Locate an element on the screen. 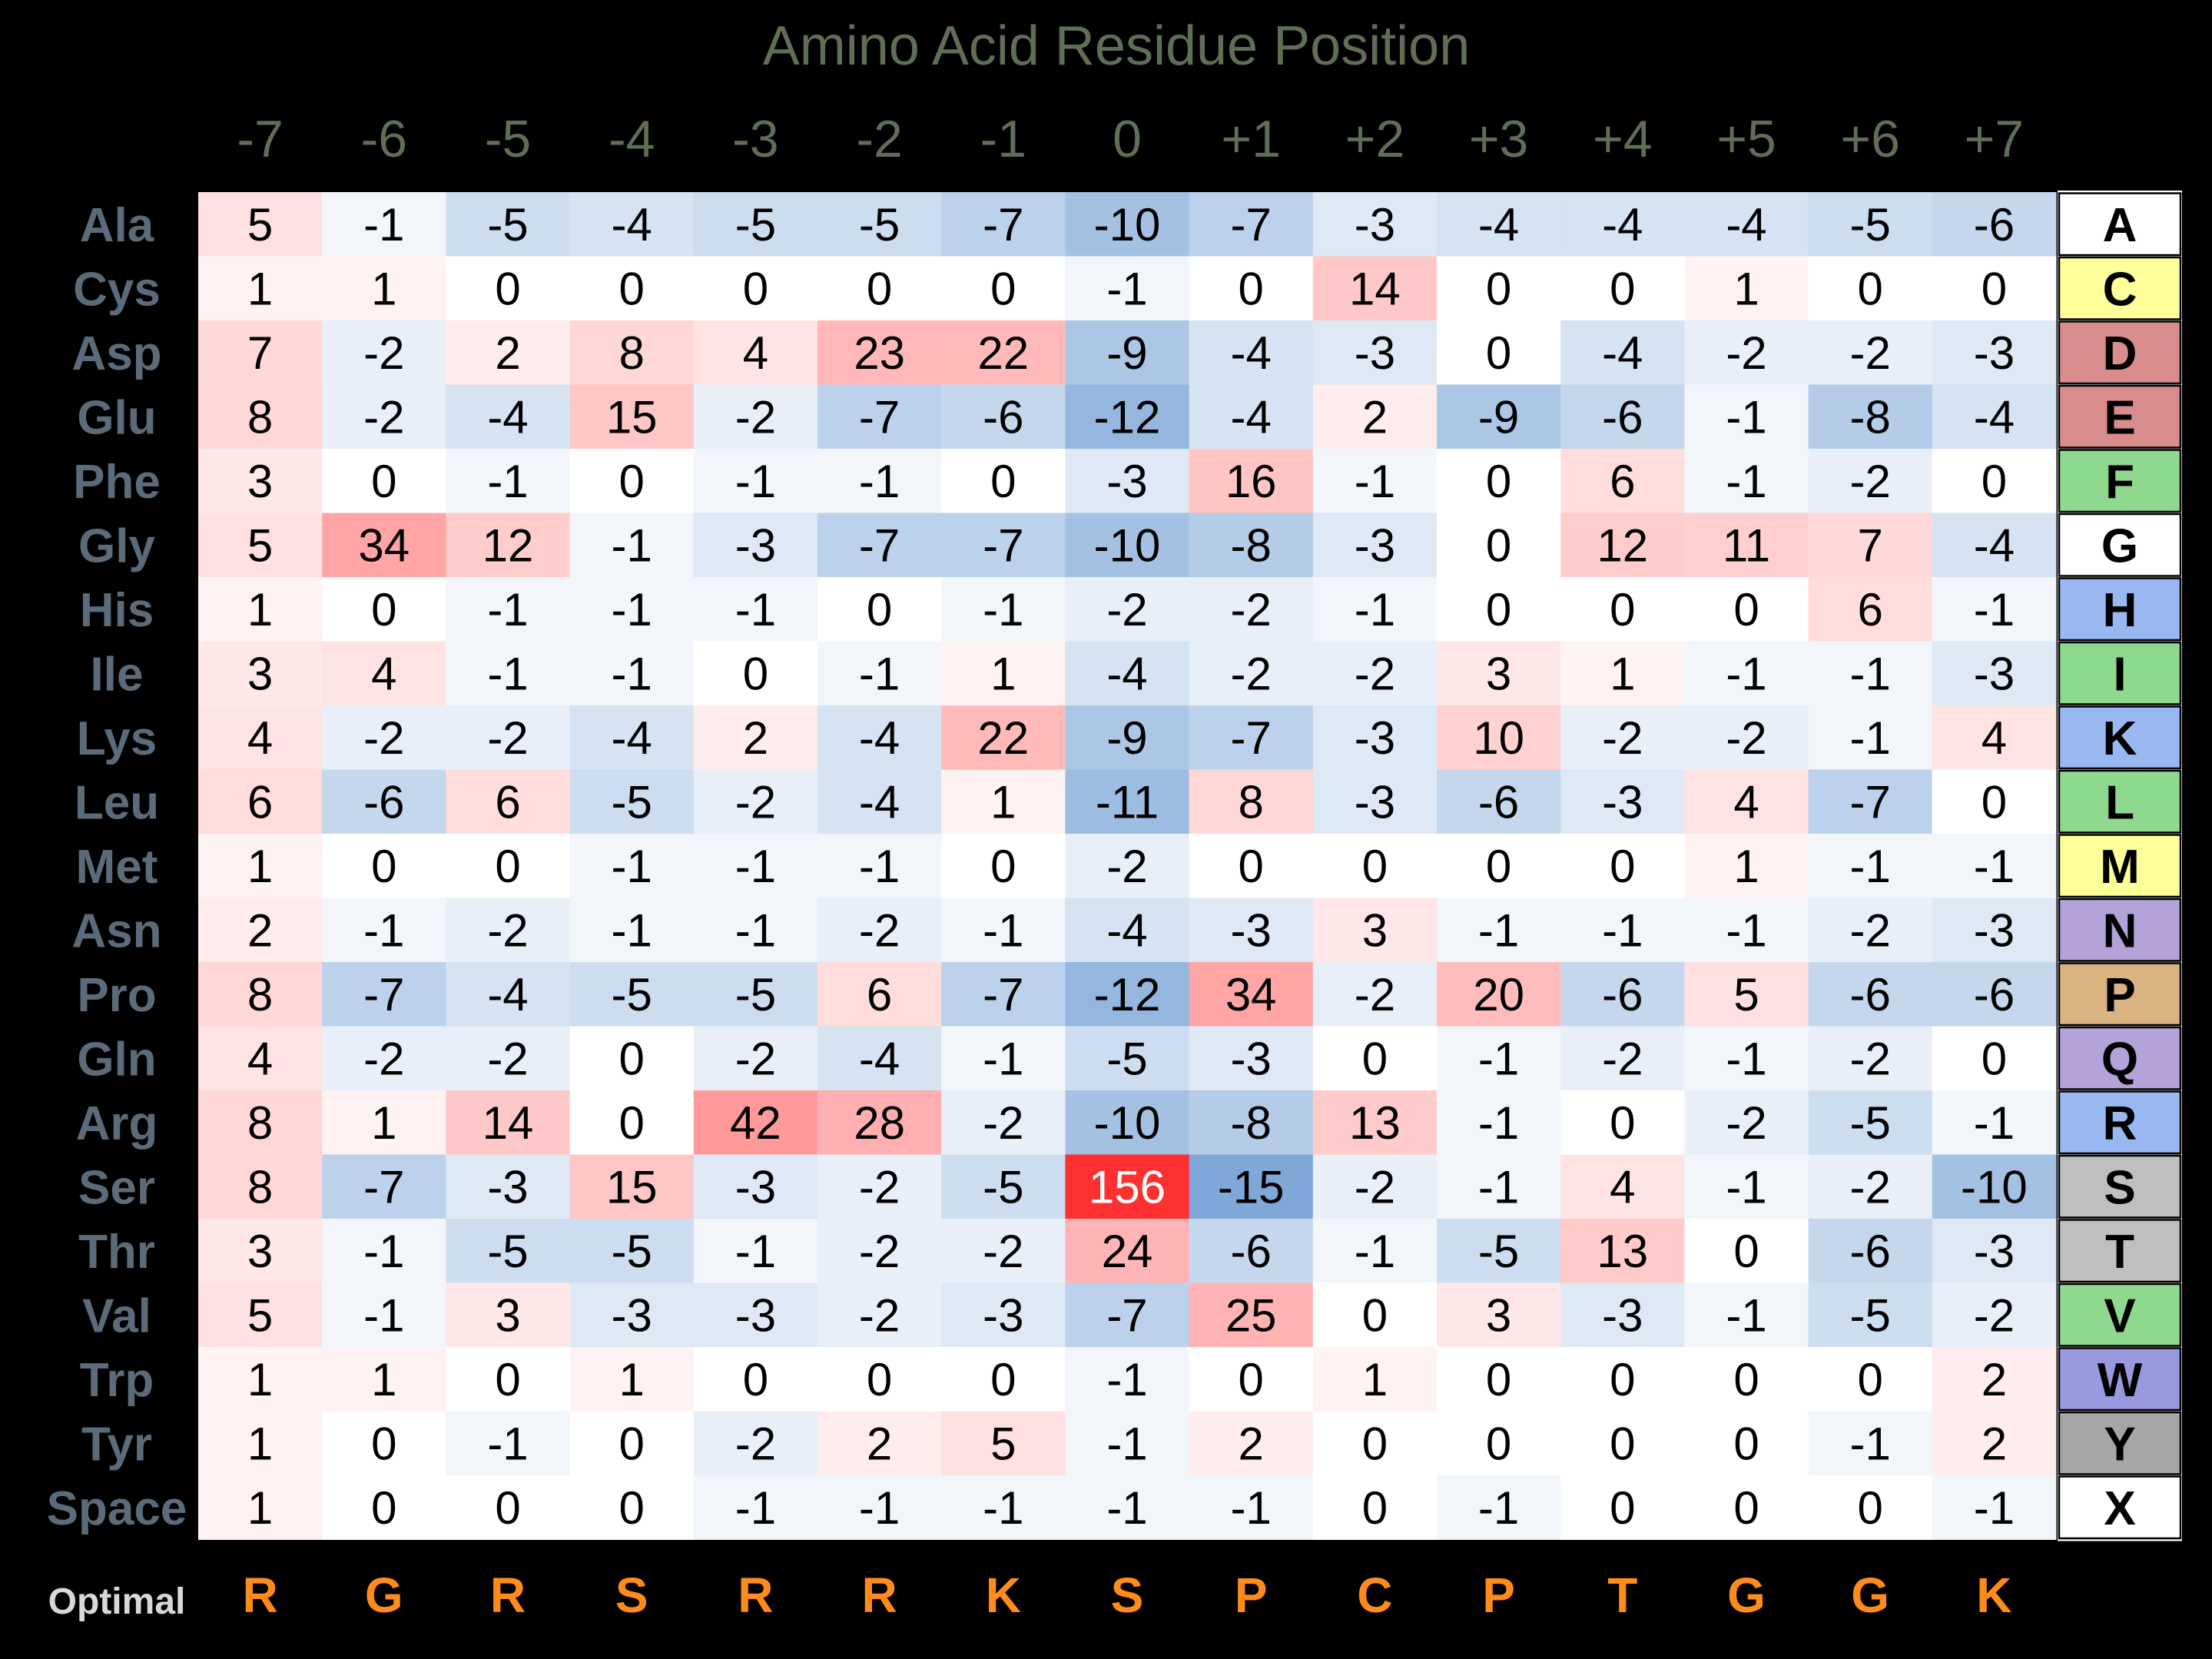 The width and height of the screenshot is (2212, 1659). row-label: His is located at coordinates (117, 610).